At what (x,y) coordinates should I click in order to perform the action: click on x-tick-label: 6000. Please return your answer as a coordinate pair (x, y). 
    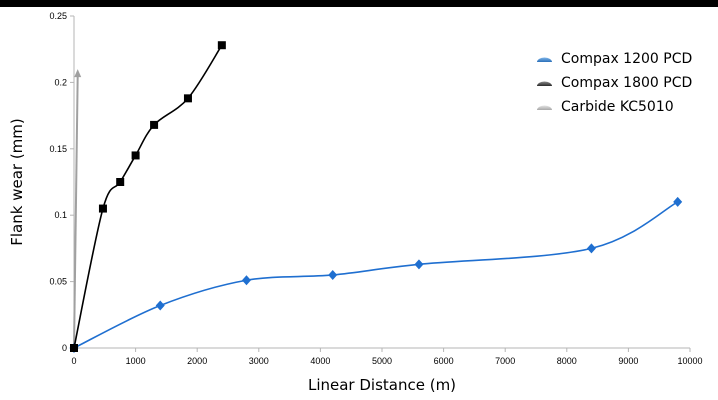
    Looking at the image, I should click on (444, 361).